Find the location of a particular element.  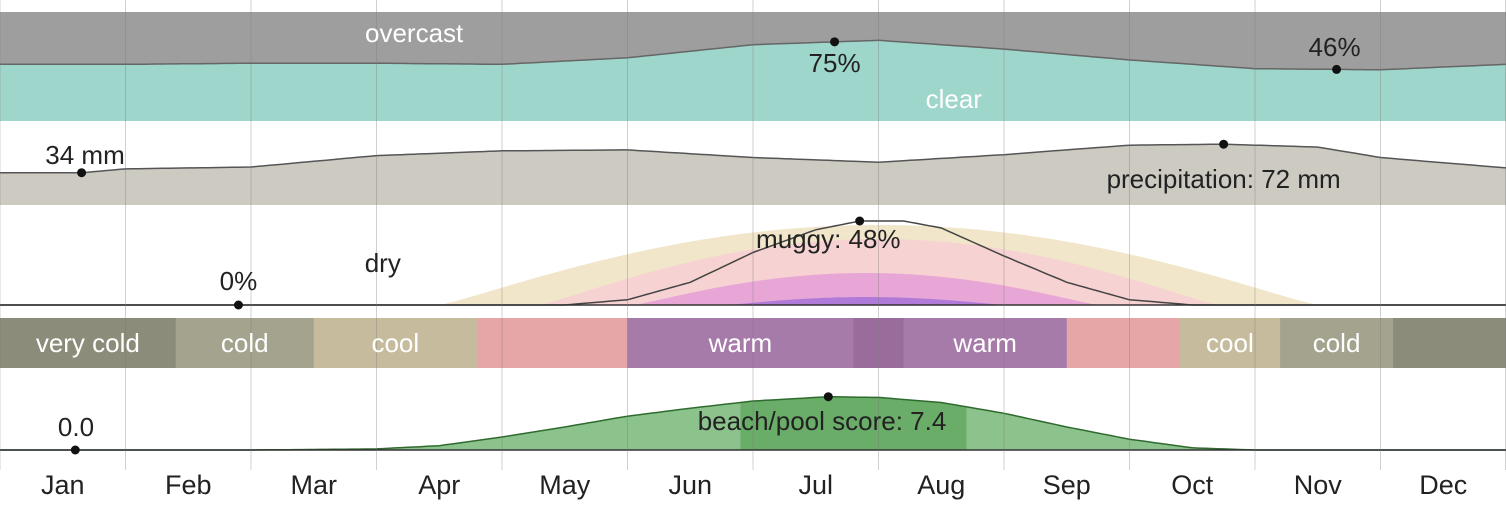

month-label-dec: Dec is located at coordinates (1443, 485).